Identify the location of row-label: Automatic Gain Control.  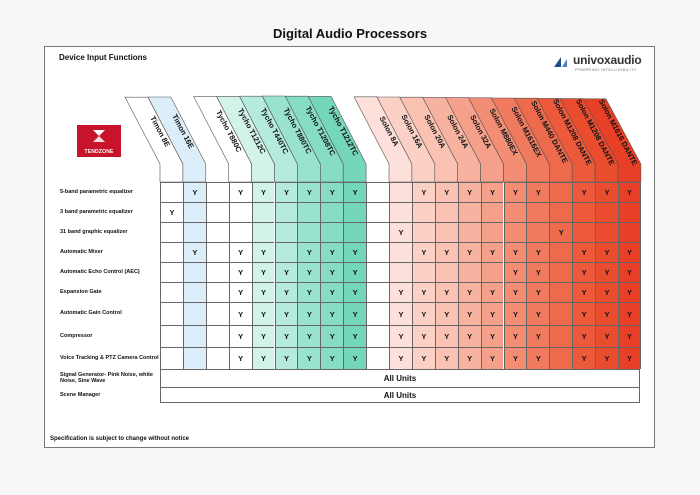
(91, 313).